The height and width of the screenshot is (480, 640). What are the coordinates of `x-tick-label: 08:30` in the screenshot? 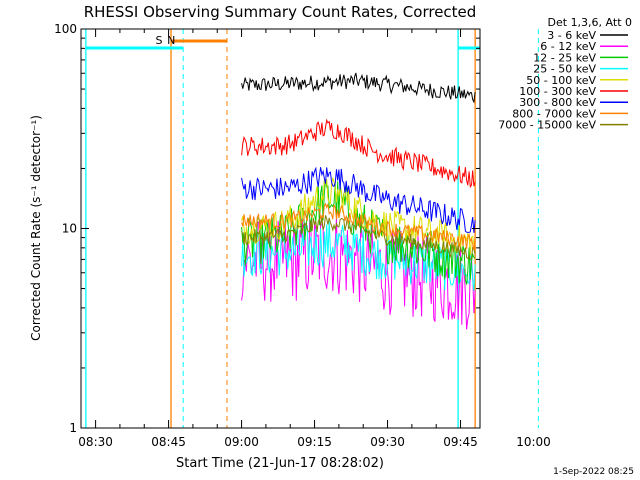 It's located at (95, 442).